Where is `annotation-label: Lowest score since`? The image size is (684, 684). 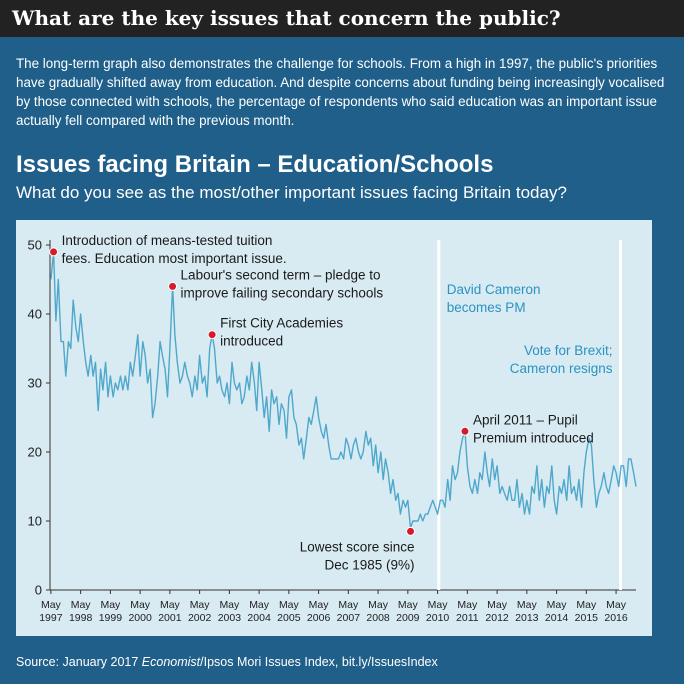 annotation-label: Lowest score since is located at coordinates (357, 546).